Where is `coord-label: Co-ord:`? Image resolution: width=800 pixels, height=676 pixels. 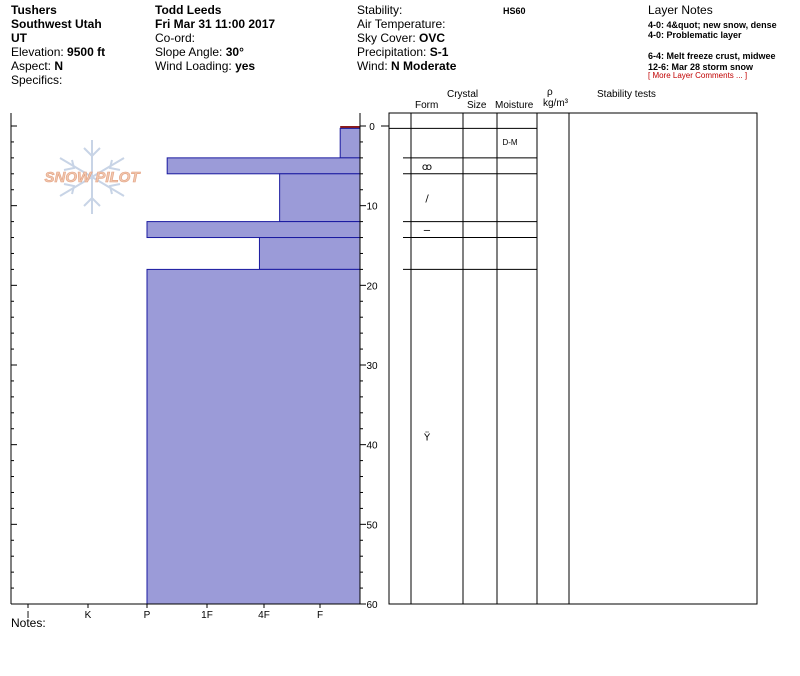 coord-label: Co-ord: is located at coordinates (175, 38).